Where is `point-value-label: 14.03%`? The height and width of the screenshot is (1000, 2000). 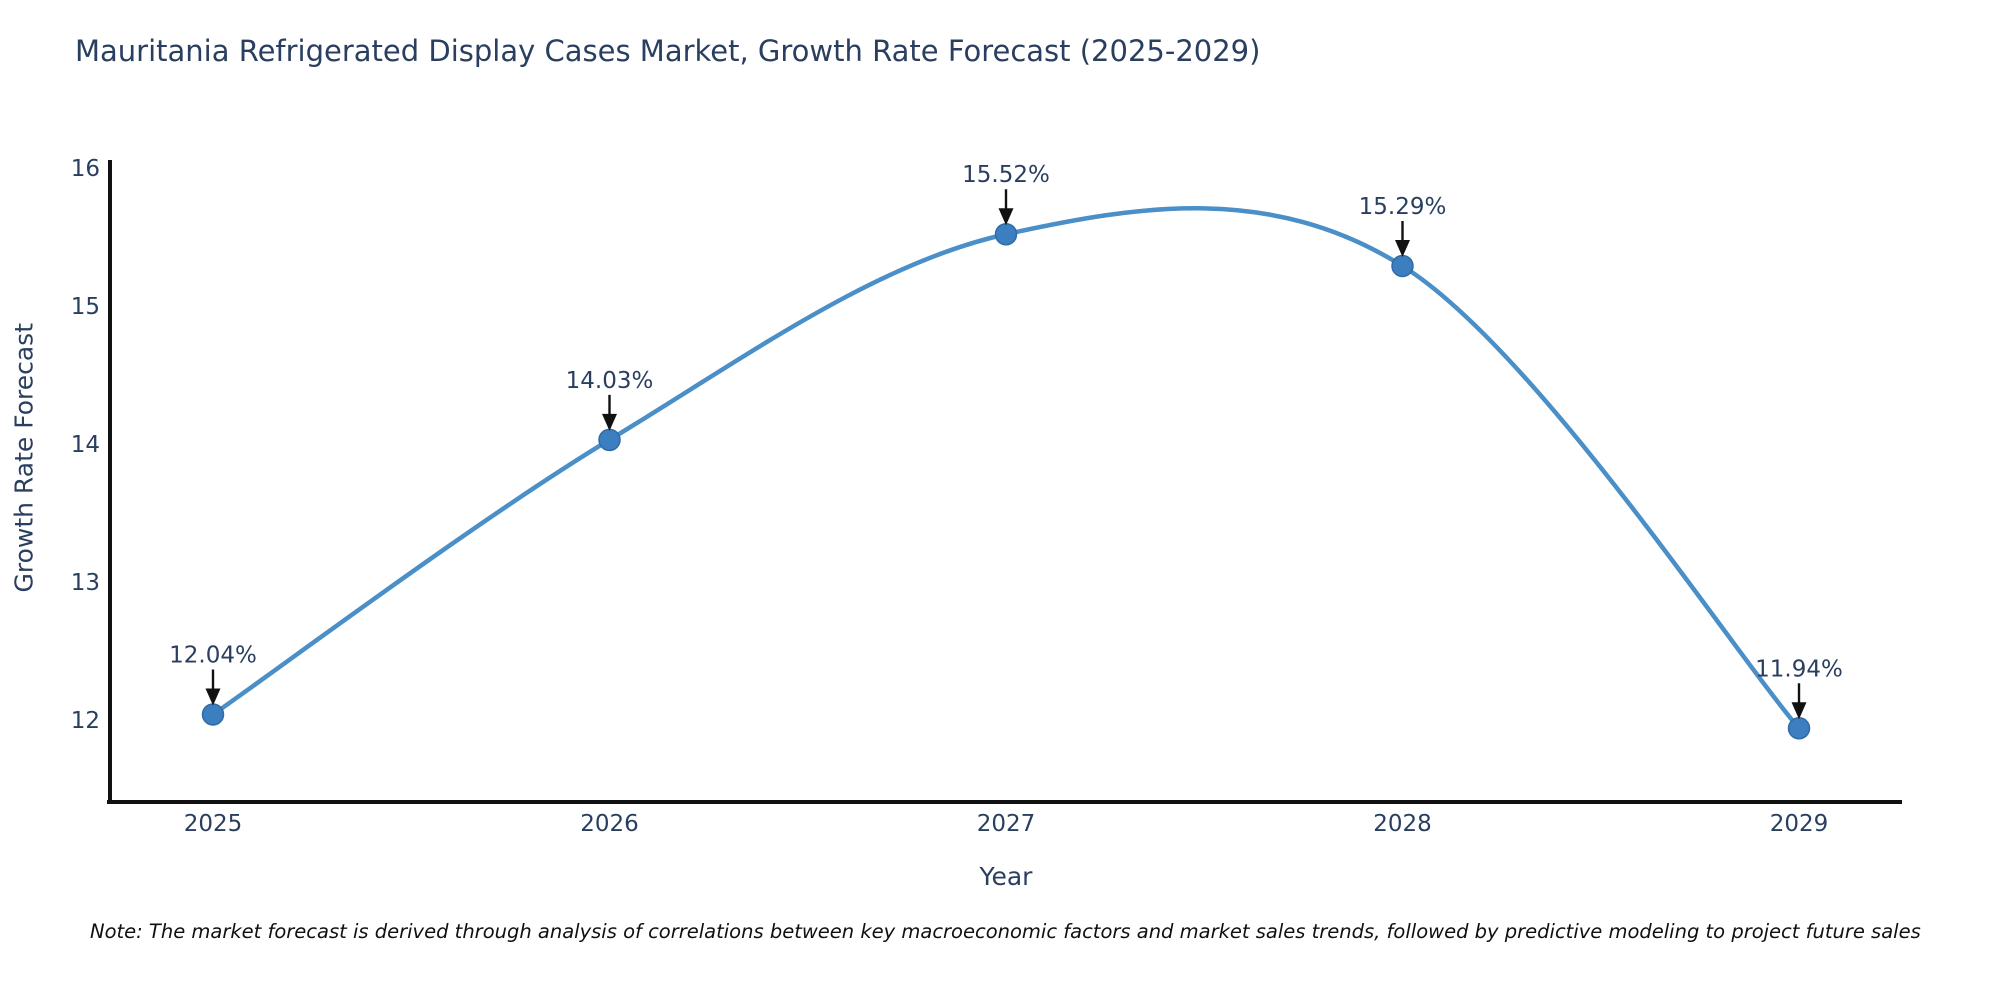
point-value-label: 14.03% is located at coordinates (610, 381).